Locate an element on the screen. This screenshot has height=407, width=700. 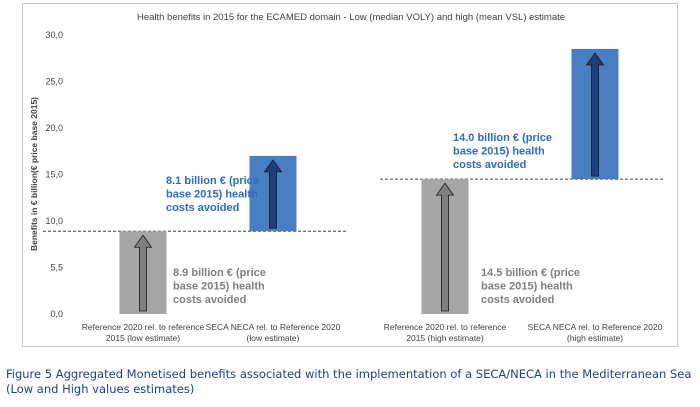
y-tick-label: 15,0 is located at coordinates (54, 175).